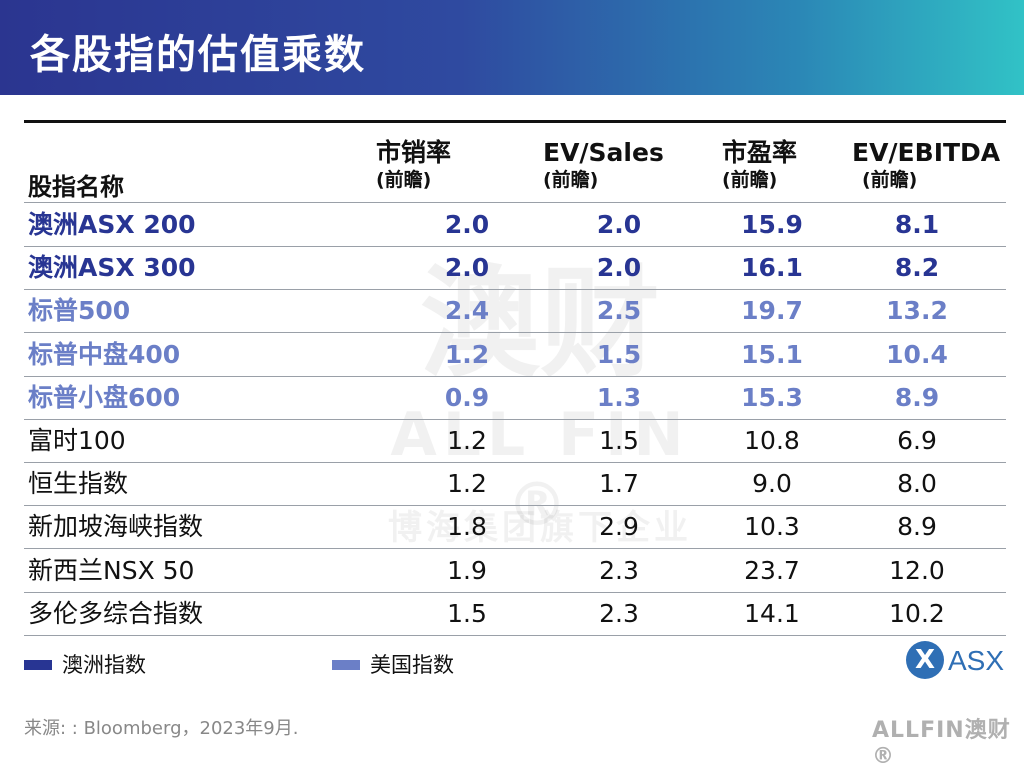 The image size is (1024, 769). Describe the element at coordinates (917, 570) in the screenshot. I see `cell-ev-ebitda: 12.0` at that location.